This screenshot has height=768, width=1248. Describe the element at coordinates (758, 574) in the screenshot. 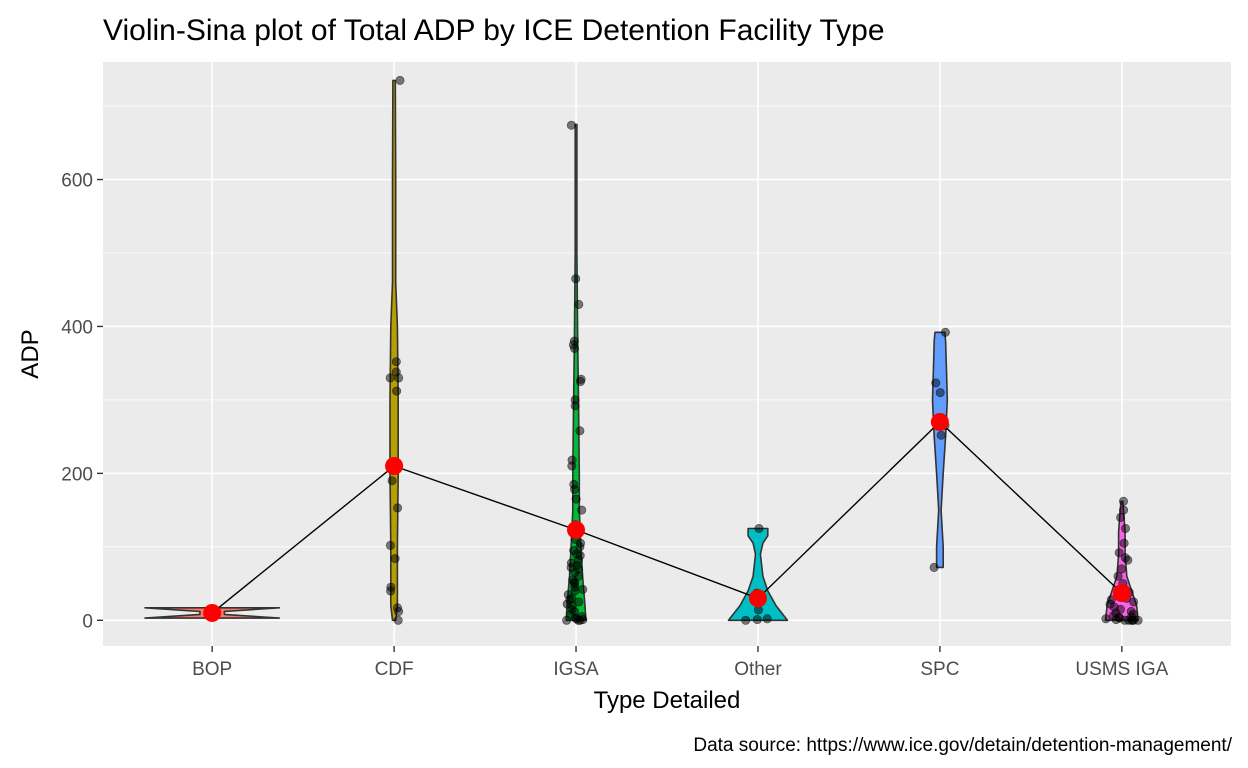

I see `violin-other` at that location.